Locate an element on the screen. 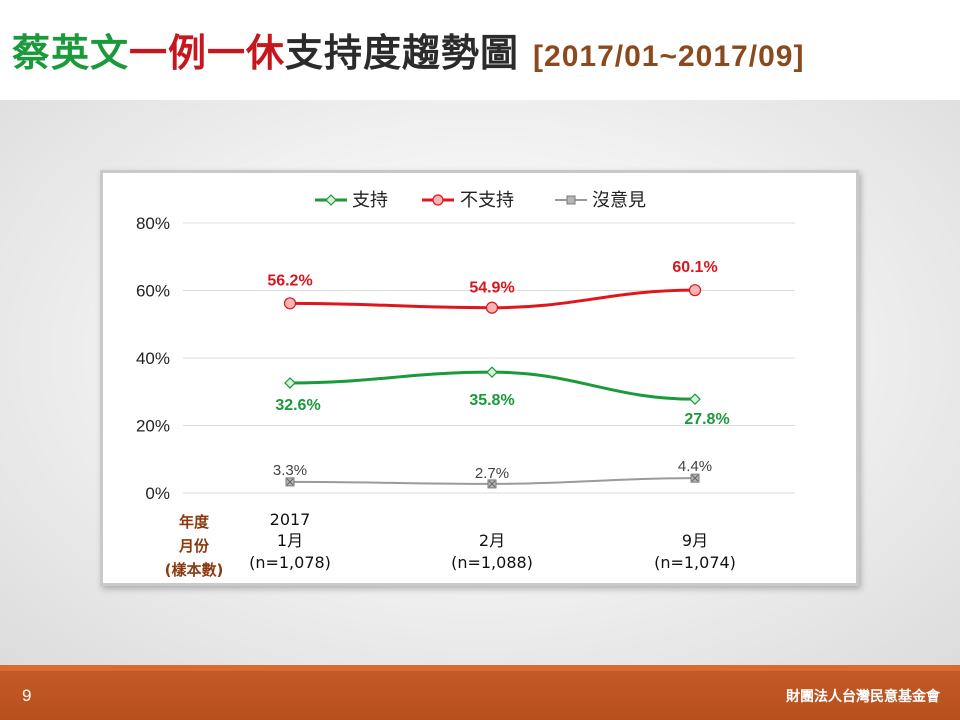  y-tick-label: 0% is located at coordinates (157, 493).